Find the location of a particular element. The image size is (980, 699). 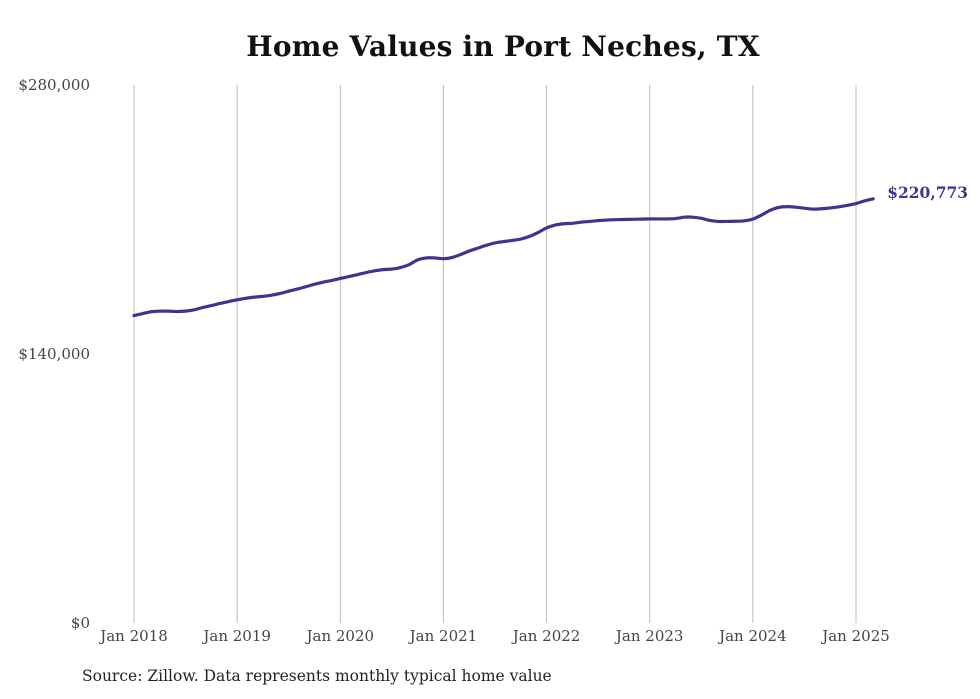

end-value-label: $220,773 is located at coordinates (927, 192).